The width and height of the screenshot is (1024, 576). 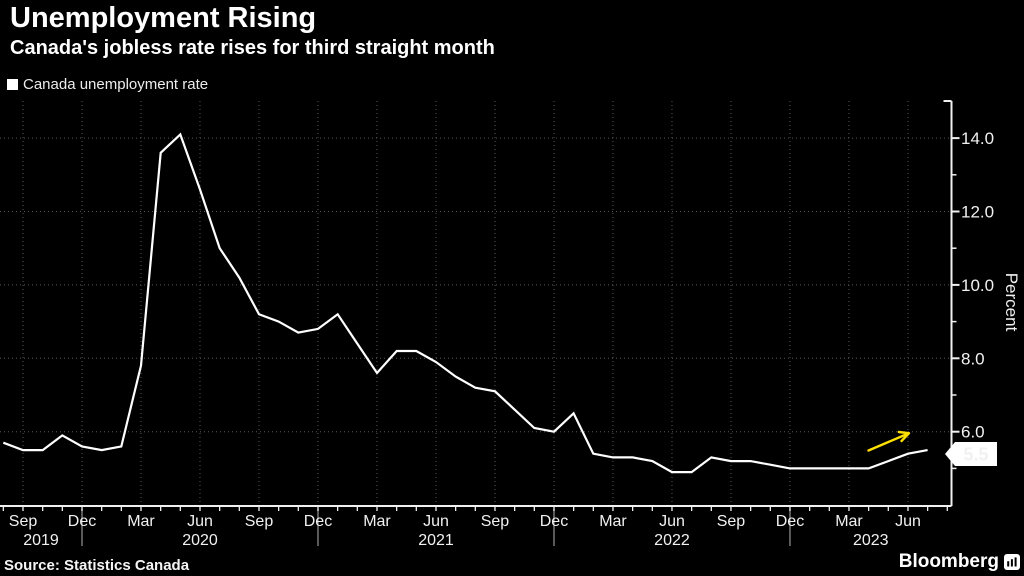 I want to click on y-tick-label: 10.0, so click(x=977, y=285).